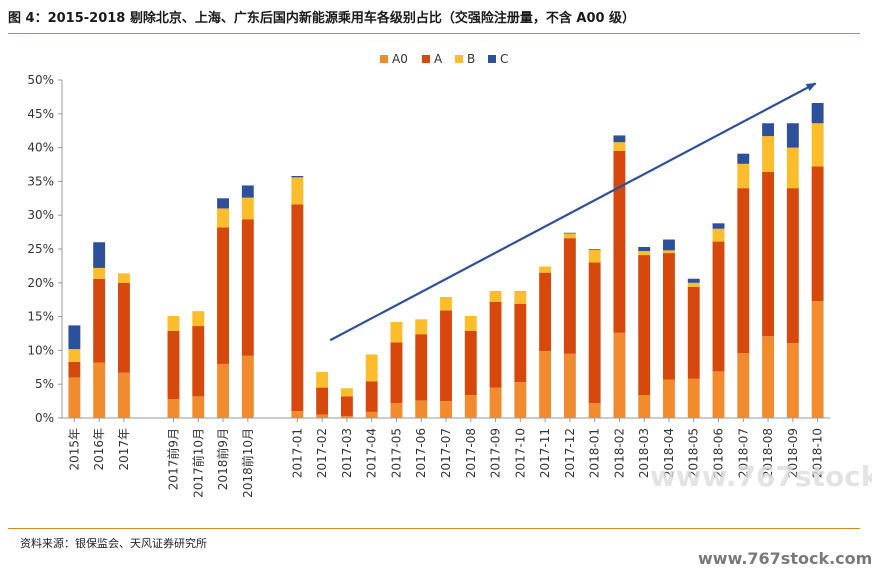  I want to click on x-tick-label: 2017-12, so click(570, 453).